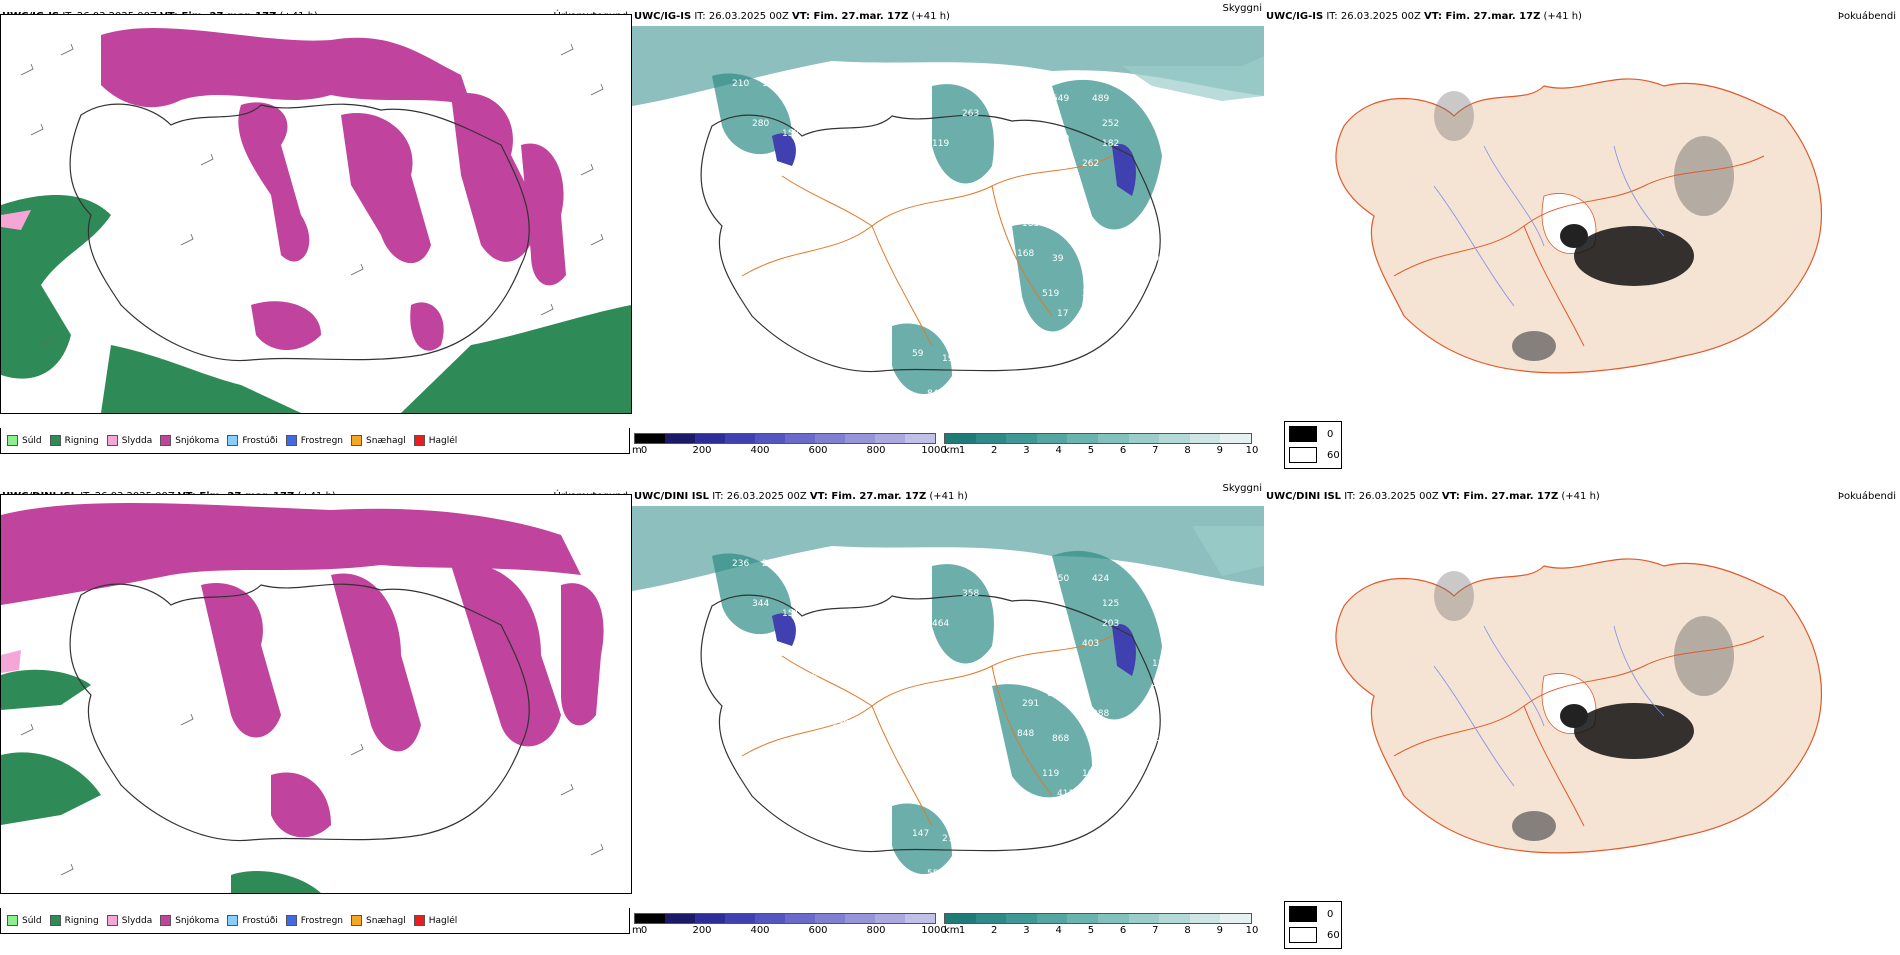 The height and width of the screenshot is (955, 1900). Describe the element at coordinates (1100, 234) in the screenshot. I see `visibility-value-label: 128` at that location.